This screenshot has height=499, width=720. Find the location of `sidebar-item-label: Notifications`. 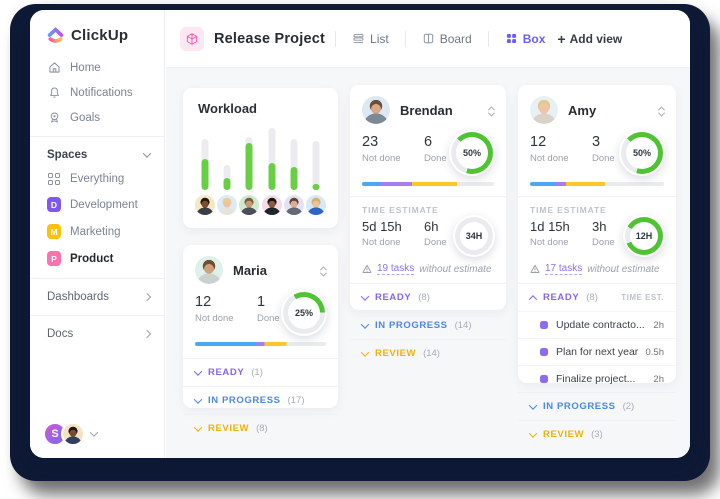

sidebar-item-label: Notifications is located at coordinates (101, 92).